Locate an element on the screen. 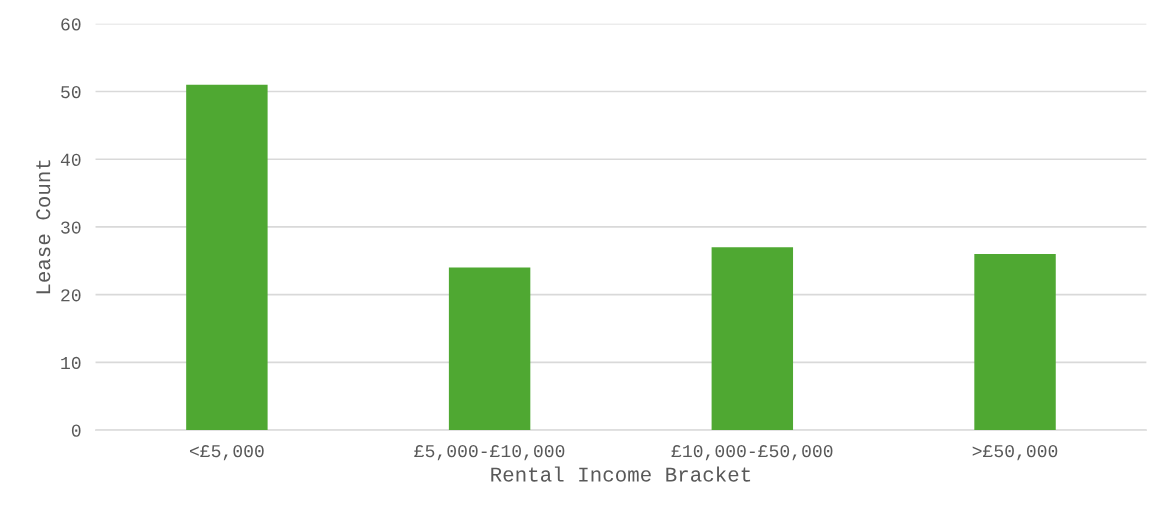  x-axis-title: Rental Income Bracket is located at coordinates (621, 474).